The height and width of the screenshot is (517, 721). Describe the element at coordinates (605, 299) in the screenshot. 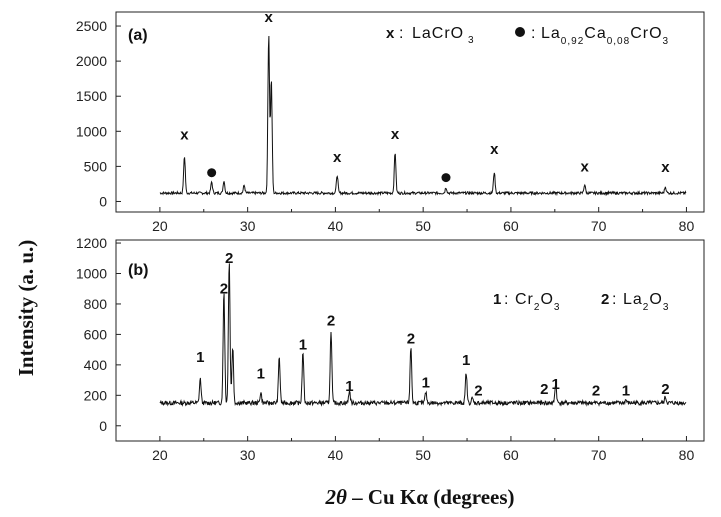

I see `legend-b-2-symbol: 2` at that location.